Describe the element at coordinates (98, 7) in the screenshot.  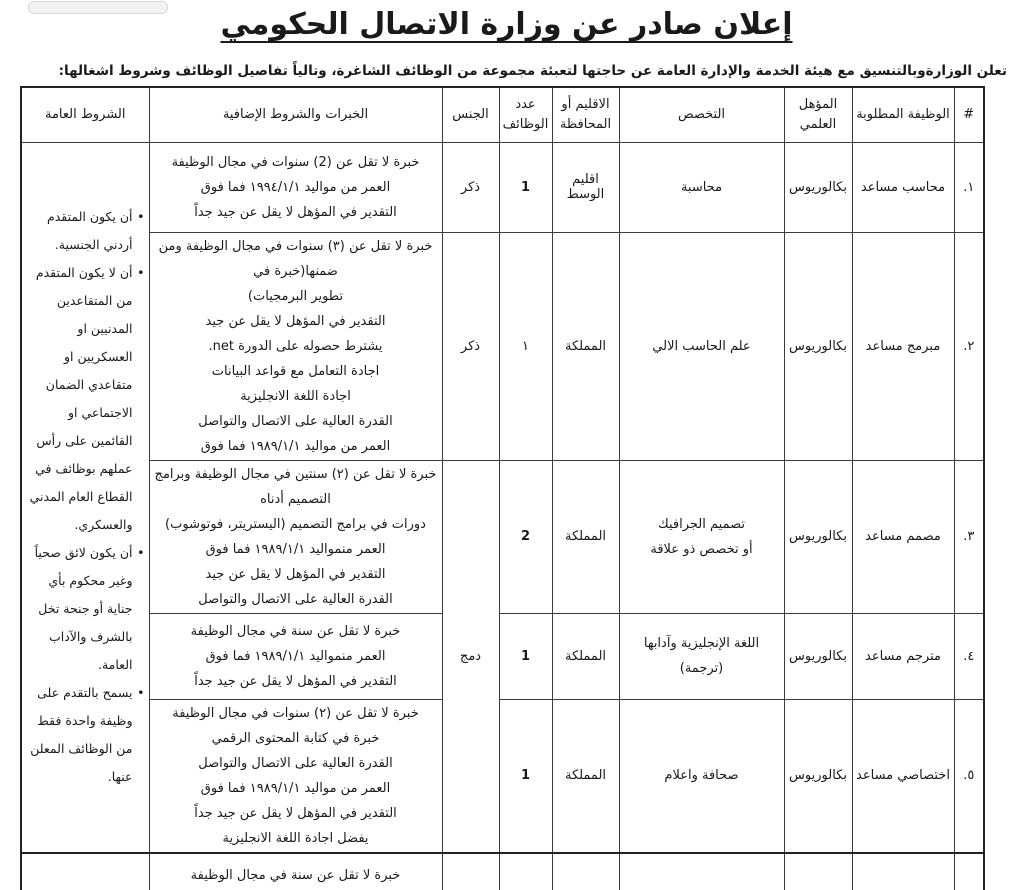
I see `scrollbar-remnant` at that location.